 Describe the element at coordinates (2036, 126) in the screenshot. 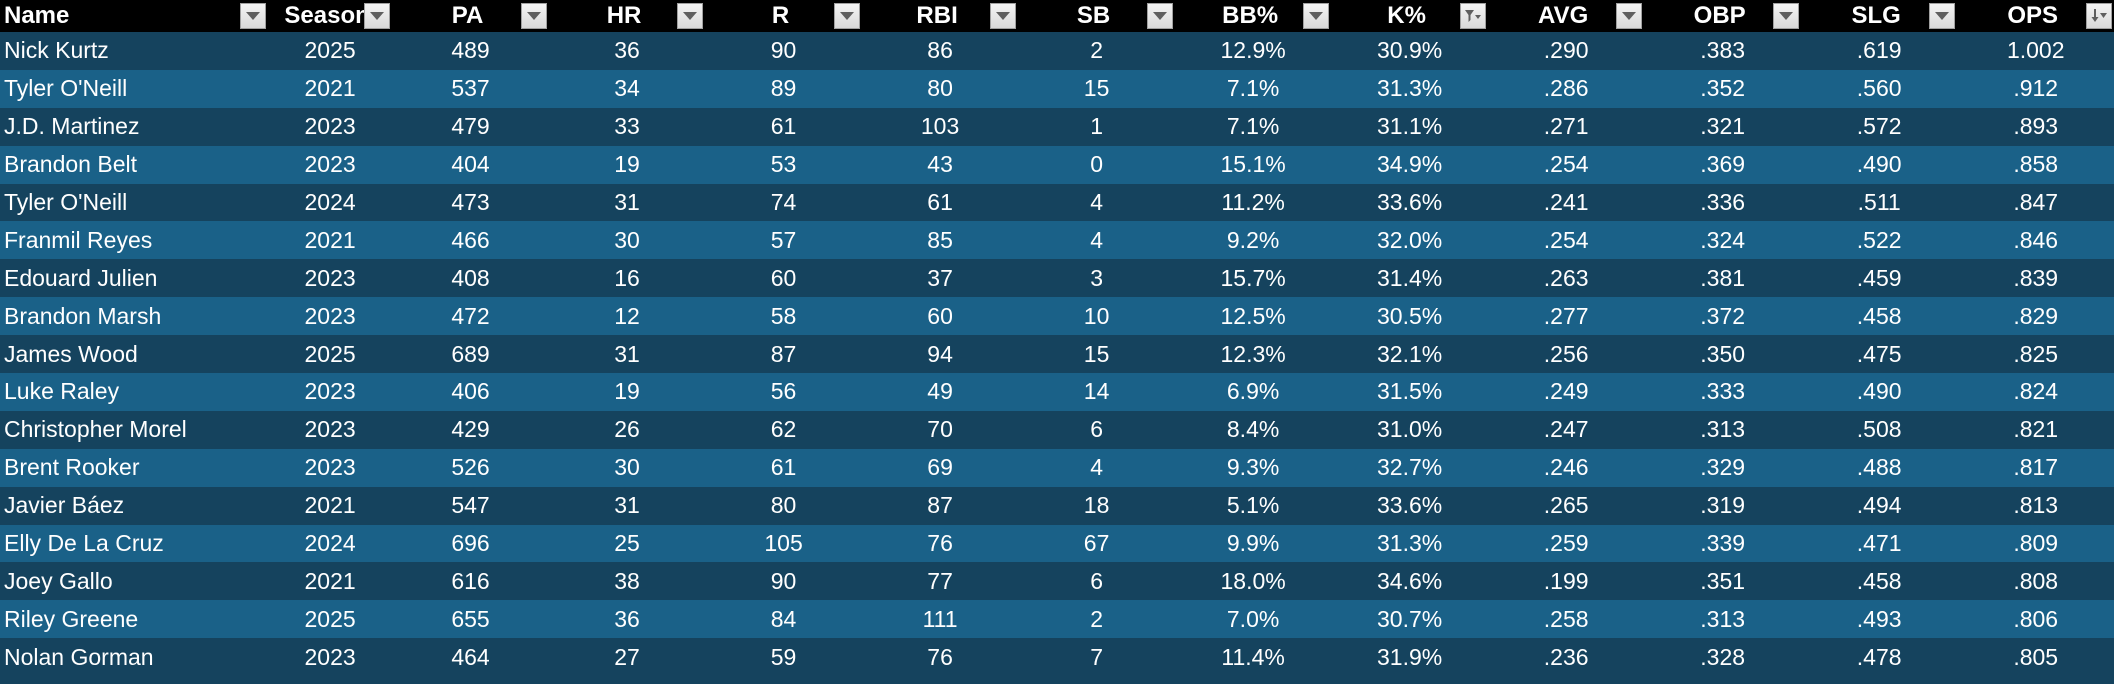

I see `cell-ops: .893` at that location.